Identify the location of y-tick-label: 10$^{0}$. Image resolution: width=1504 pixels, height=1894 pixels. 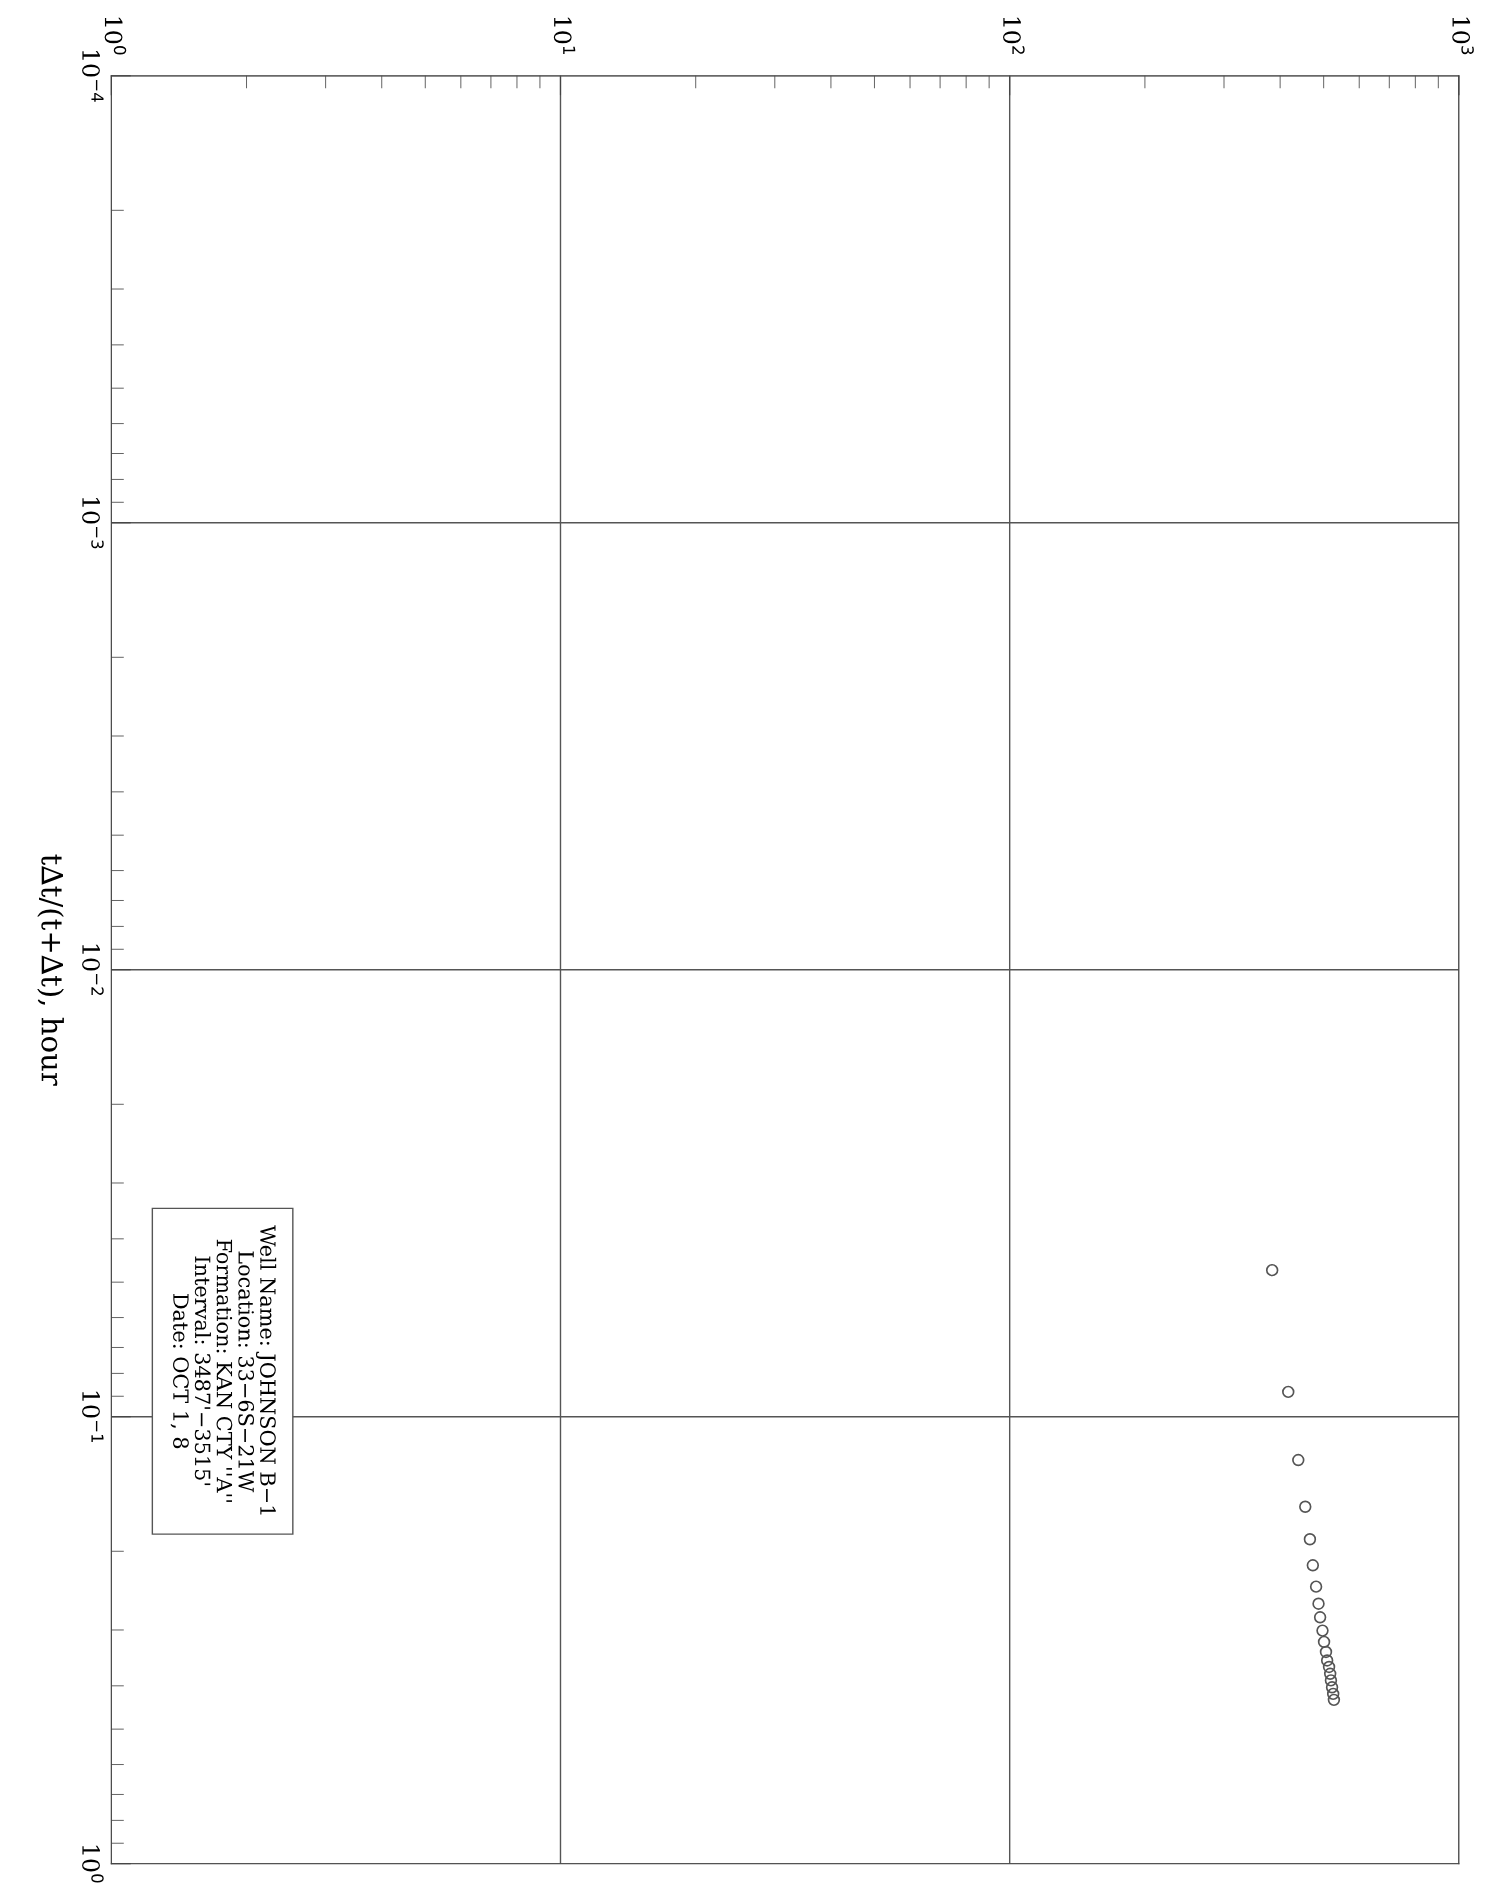
(93, 1864).